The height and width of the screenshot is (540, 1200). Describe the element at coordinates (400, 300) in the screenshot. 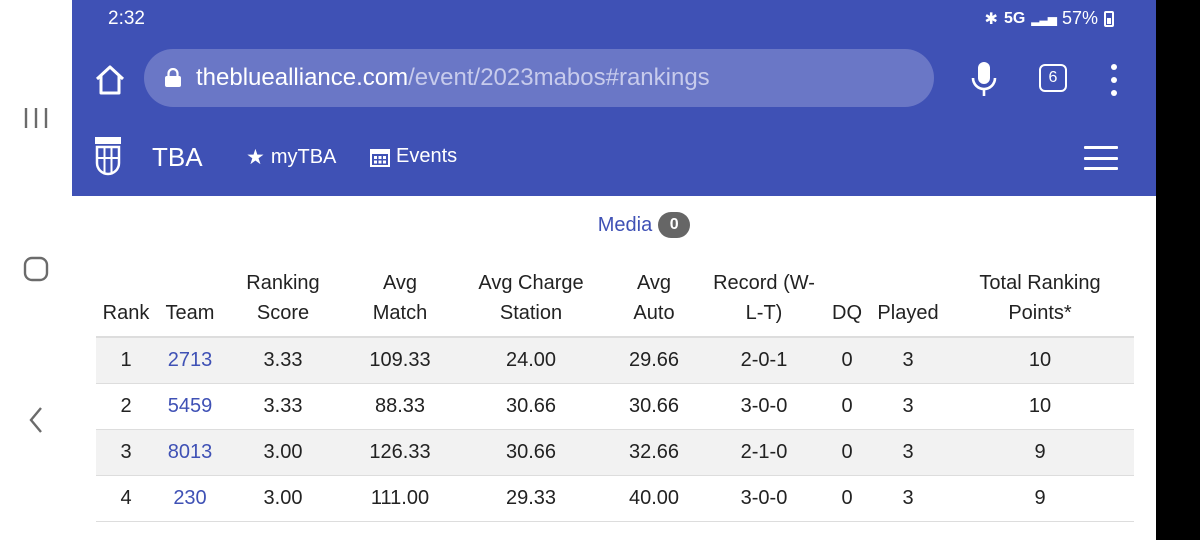

I see `col-header-avg-match: Avg Match` at that location.